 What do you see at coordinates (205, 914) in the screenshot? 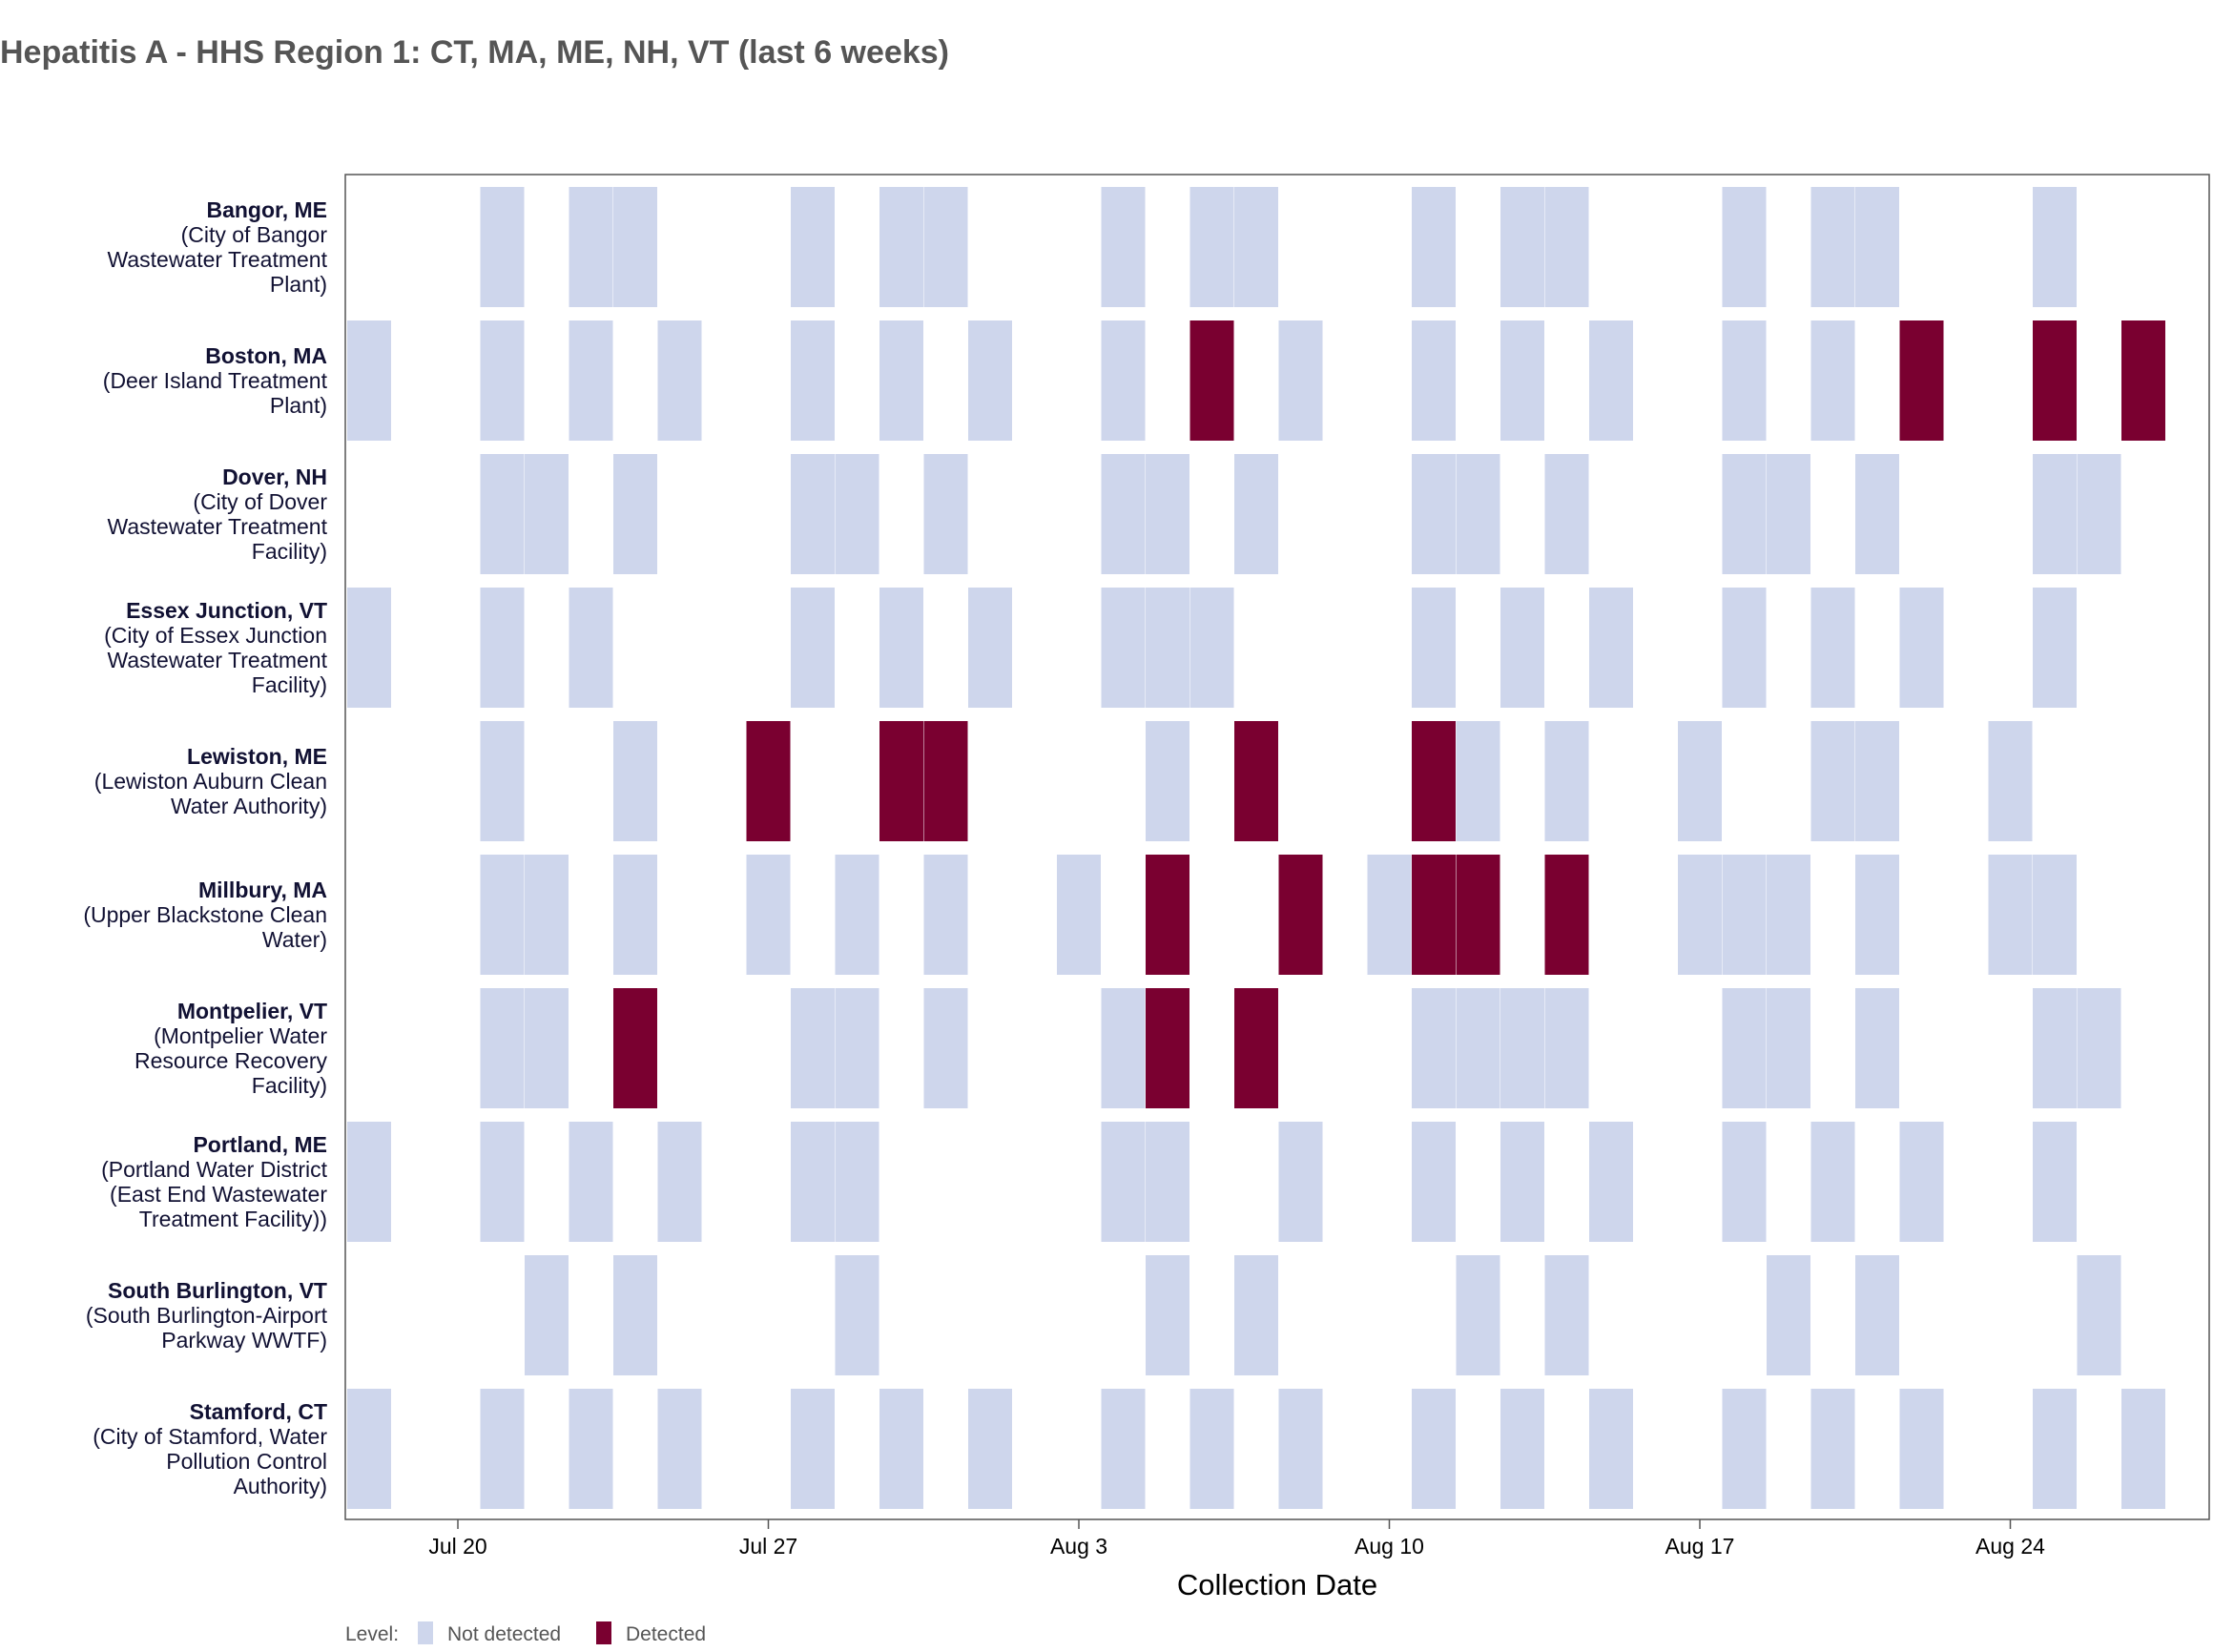
I see `site-facility-line: (Upper Blackstone Clean` at bounding box center [205, 914].